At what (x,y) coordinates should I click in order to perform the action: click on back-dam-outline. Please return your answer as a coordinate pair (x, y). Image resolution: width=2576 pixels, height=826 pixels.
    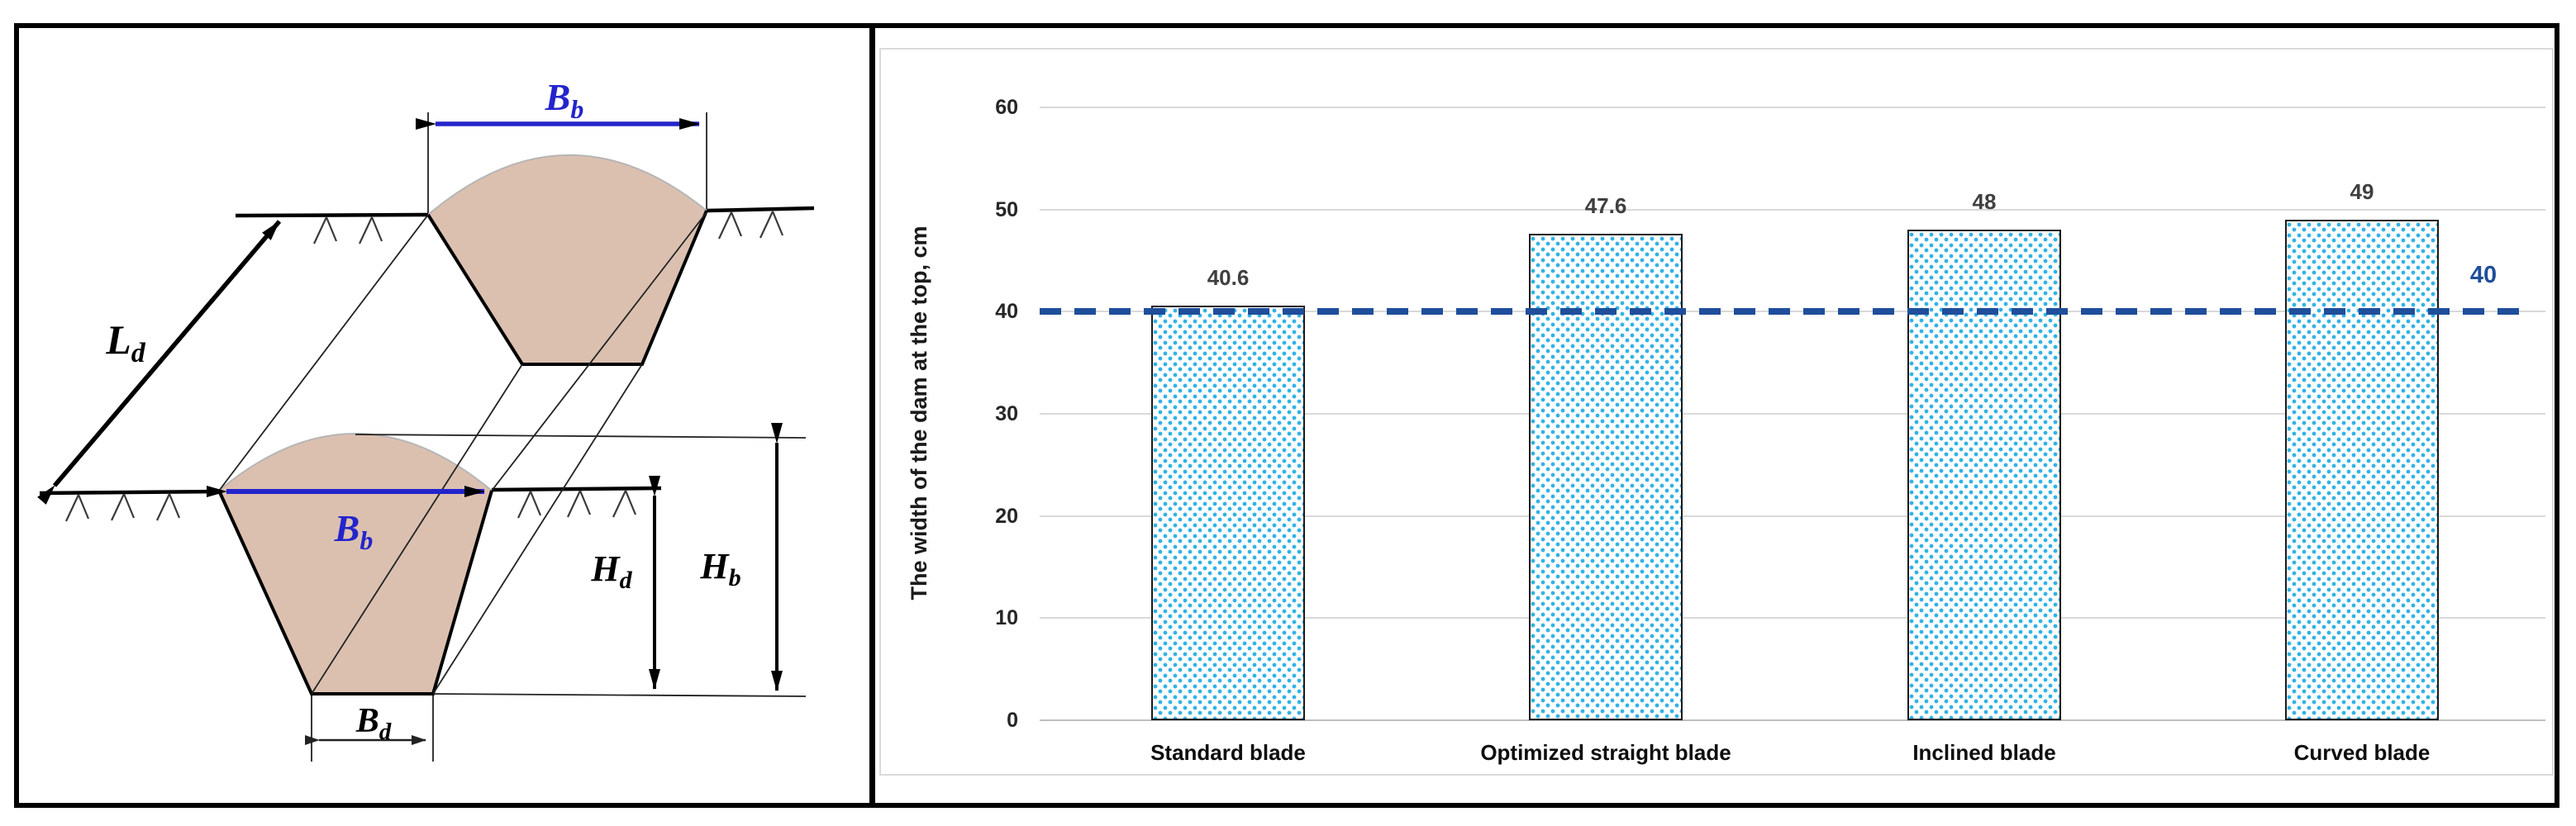
    Looking at the image, I should click on (567, 288).